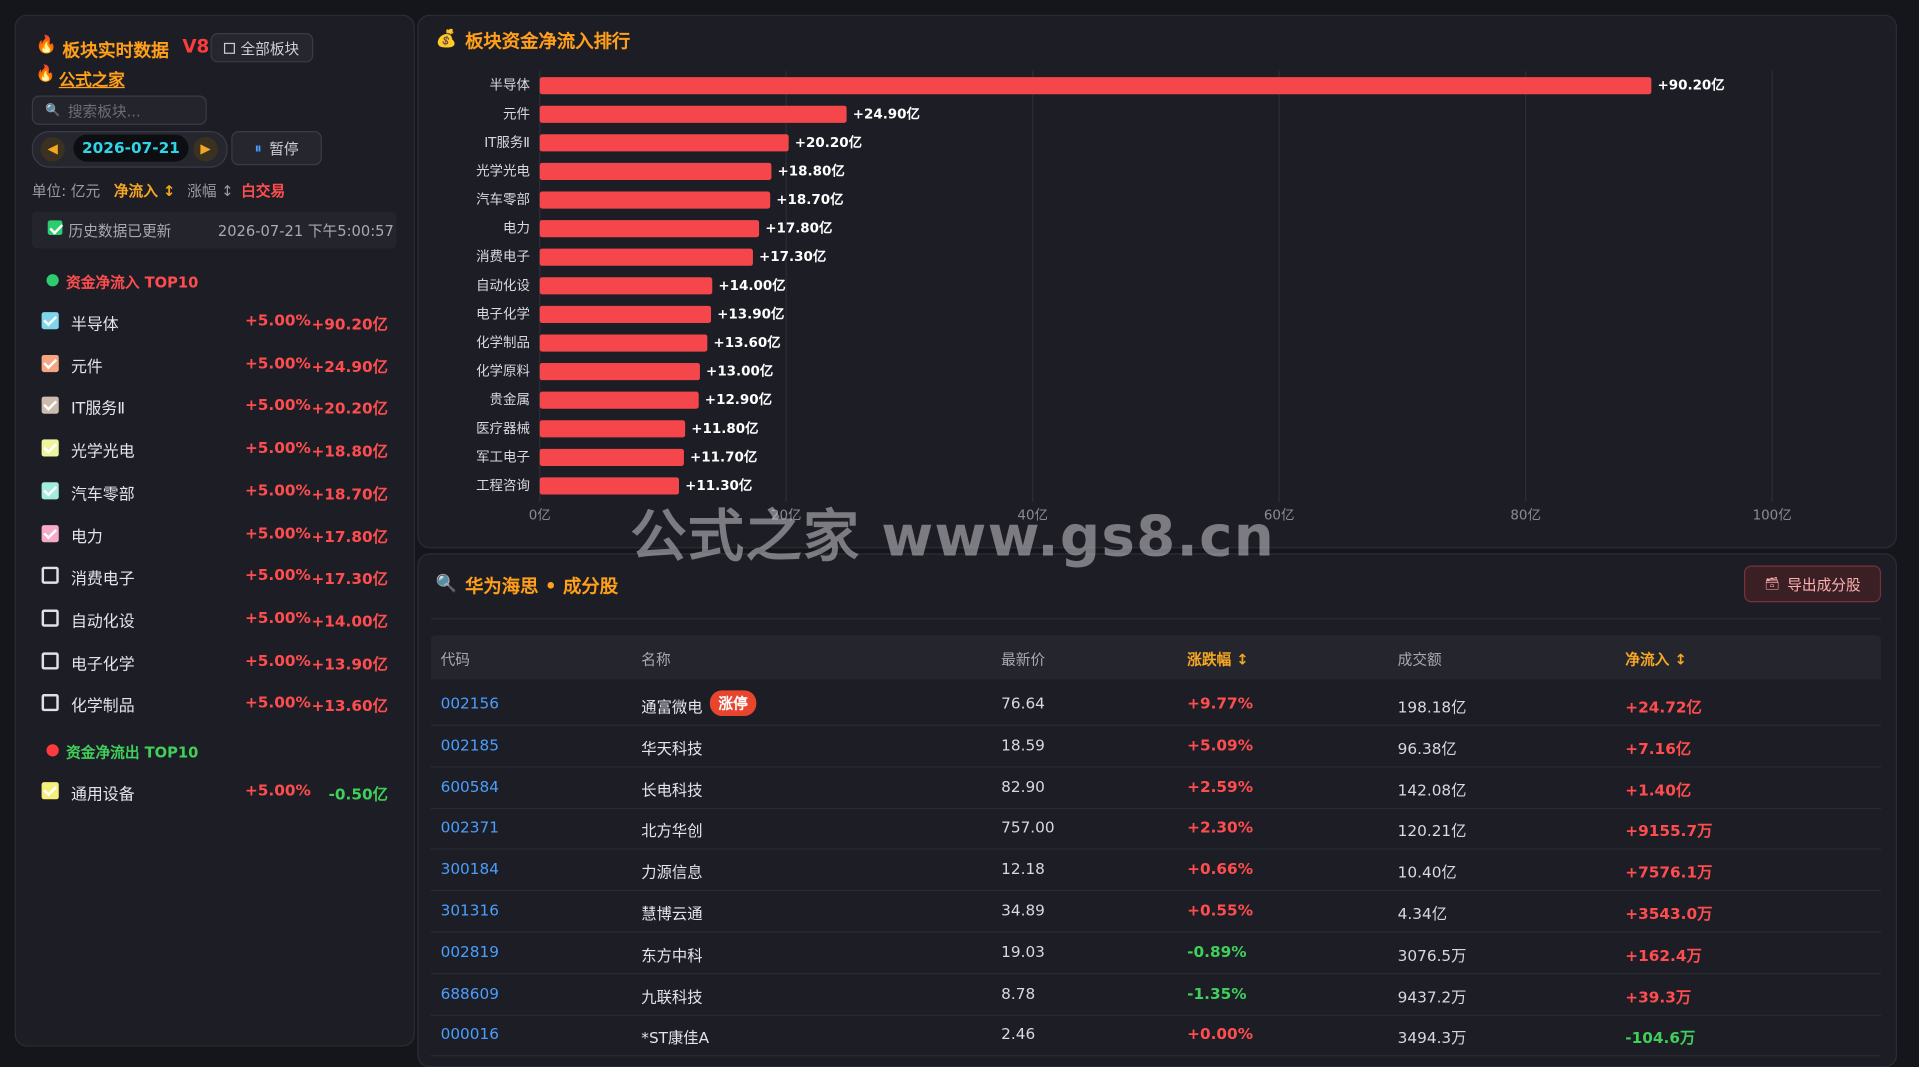  Describe the element at coordinates (212, 661) in the screenshot. I see `sector-row: 电子化学 +5.00% +13.90亿` at that location.